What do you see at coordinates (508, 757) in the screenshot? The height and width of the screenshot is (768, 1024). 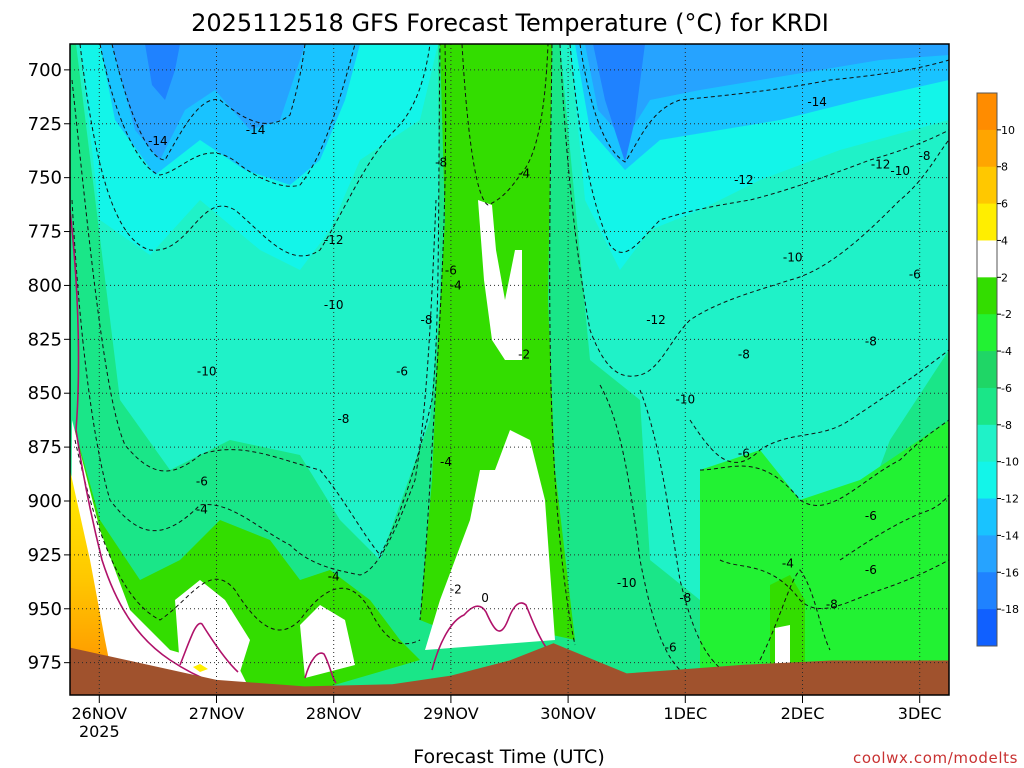 I see `x-axis-title: Forecast Time (UTC)` at bounding box center [508, 757].